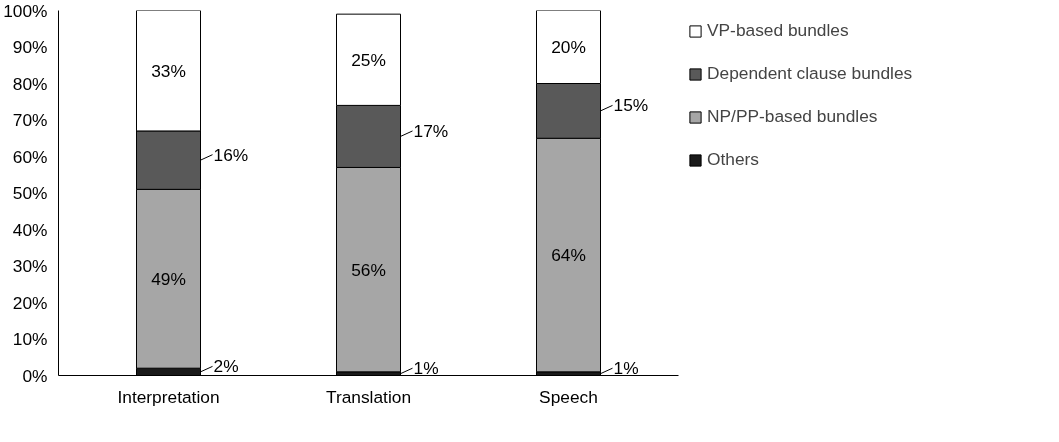  Describe the element at coordinates (226, 366) in the screenshot. I see `data-label: 2%` at that location.